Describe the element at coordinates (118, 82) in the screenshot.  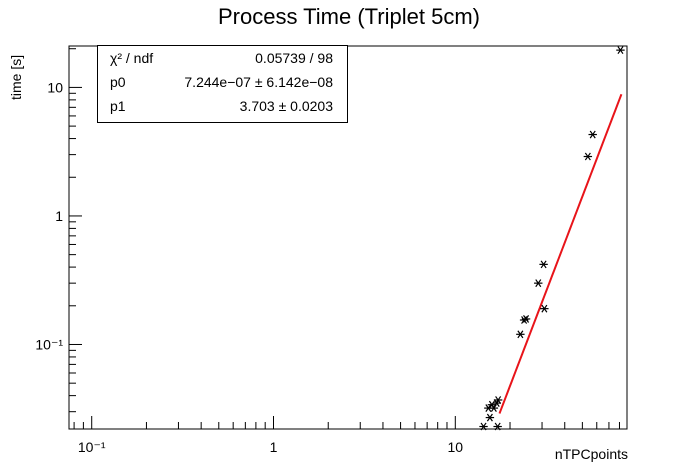
I see `stats-label: p0` at that location.